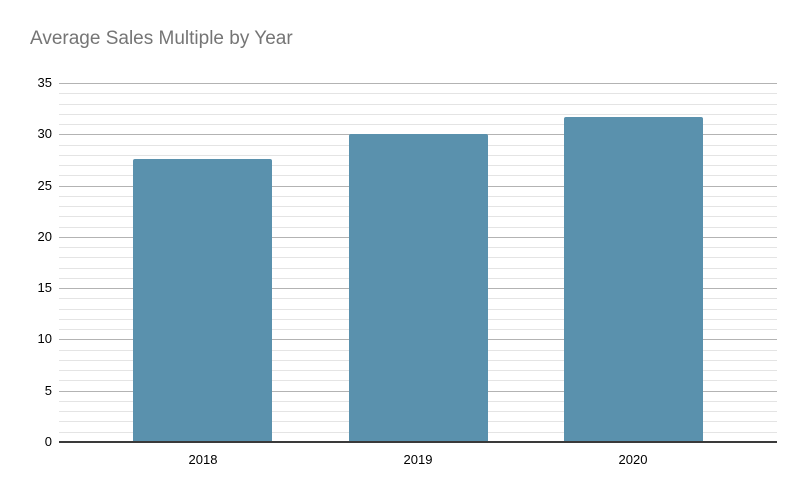 The width and height of the screenshot is (800, 495). Describe the element at coordinates (418, 288) in the screenshot. I see `bar-2019` at that location.